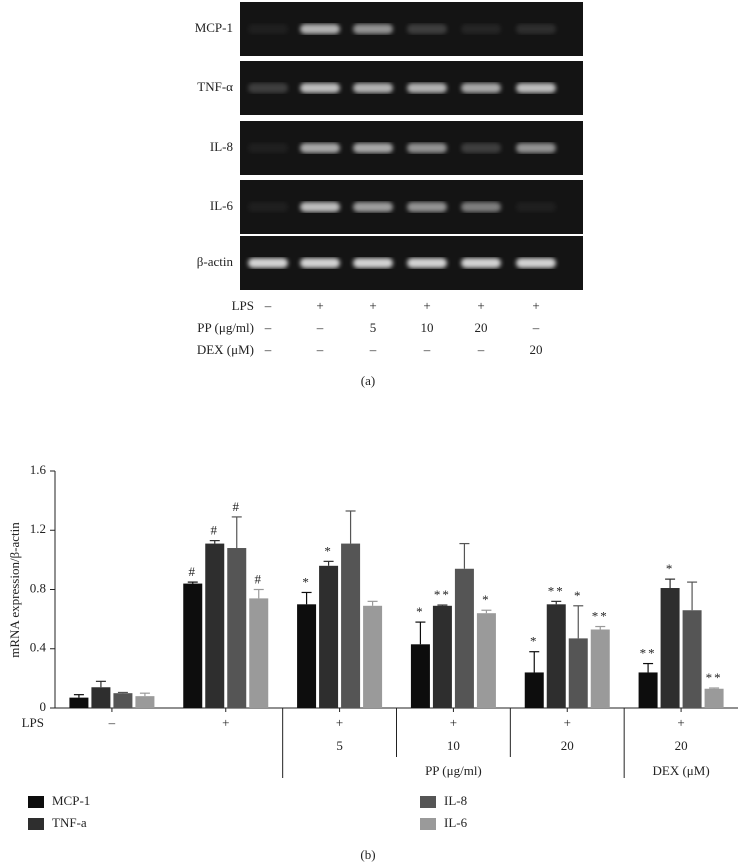 The width and height of the screenshot is (738, 866). What do you see at coordinates (14, 590) in the screenshot?
I see `y-axis-label: mRNA expression/β-actin` at bounding box center [14, 590].